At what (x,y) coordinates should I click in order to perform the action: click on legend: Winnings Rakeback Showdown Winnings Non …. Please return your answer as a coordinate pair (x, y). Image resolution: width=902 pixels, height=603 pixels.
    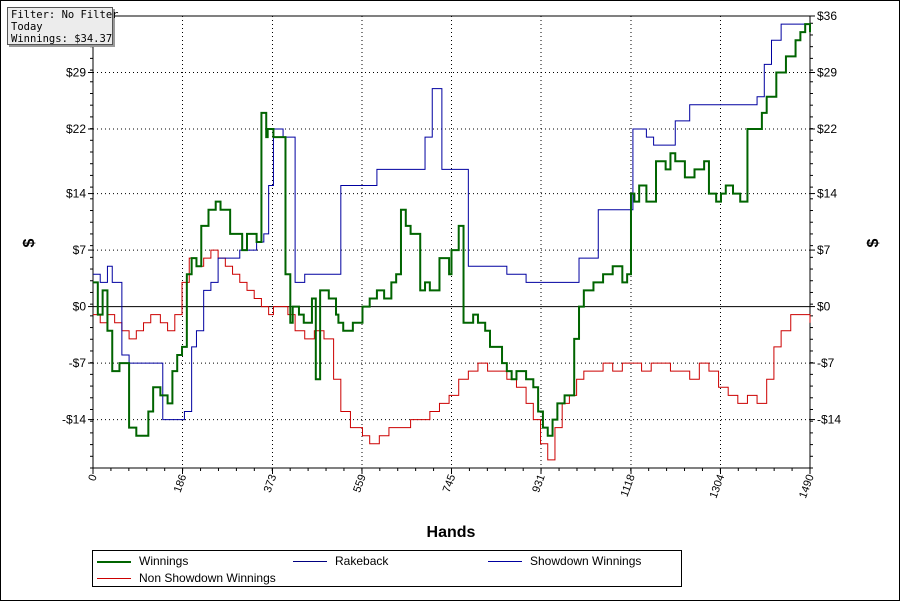
    Looking at the image, I should click on (387, 568).